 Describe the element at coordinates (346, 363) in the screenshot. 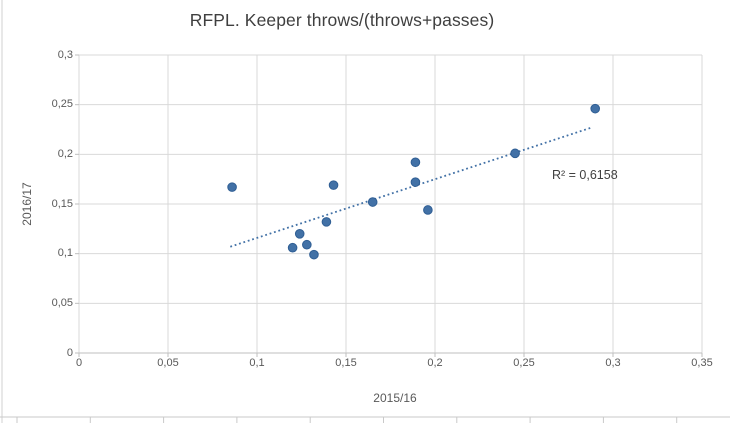

I see `x-tick-label: 0,15` at that location.